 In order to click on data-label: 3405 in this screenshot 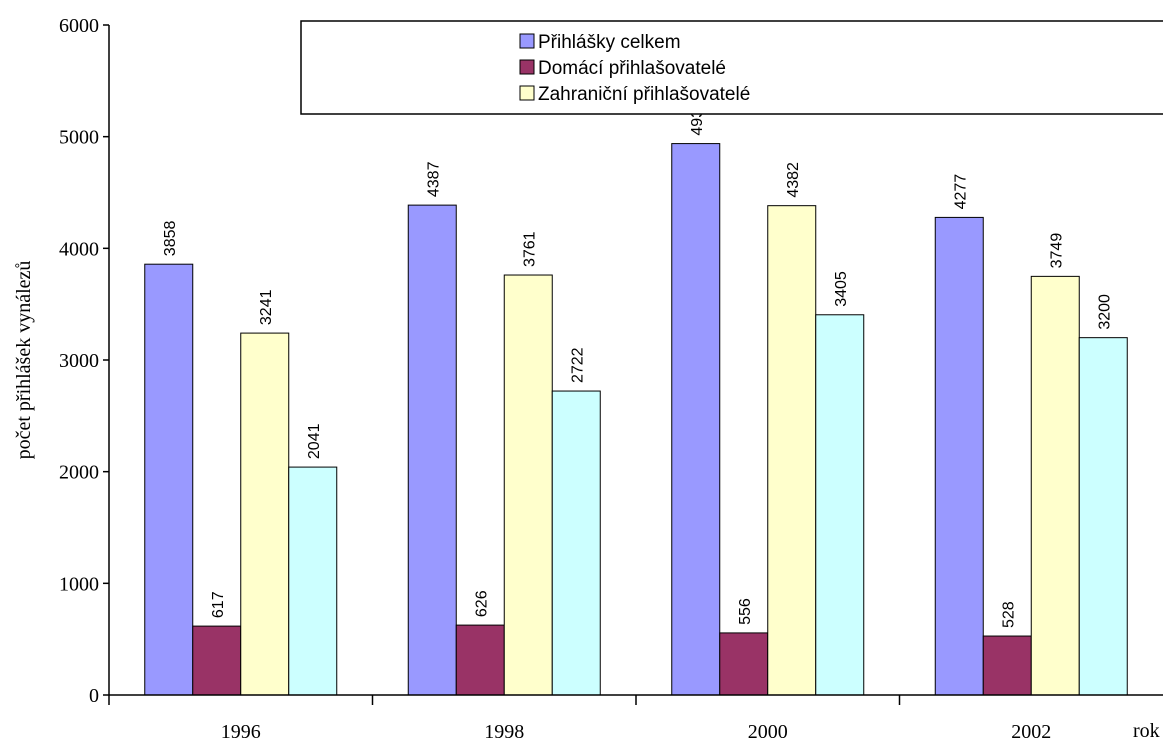, I will do `click(841, 289)`.